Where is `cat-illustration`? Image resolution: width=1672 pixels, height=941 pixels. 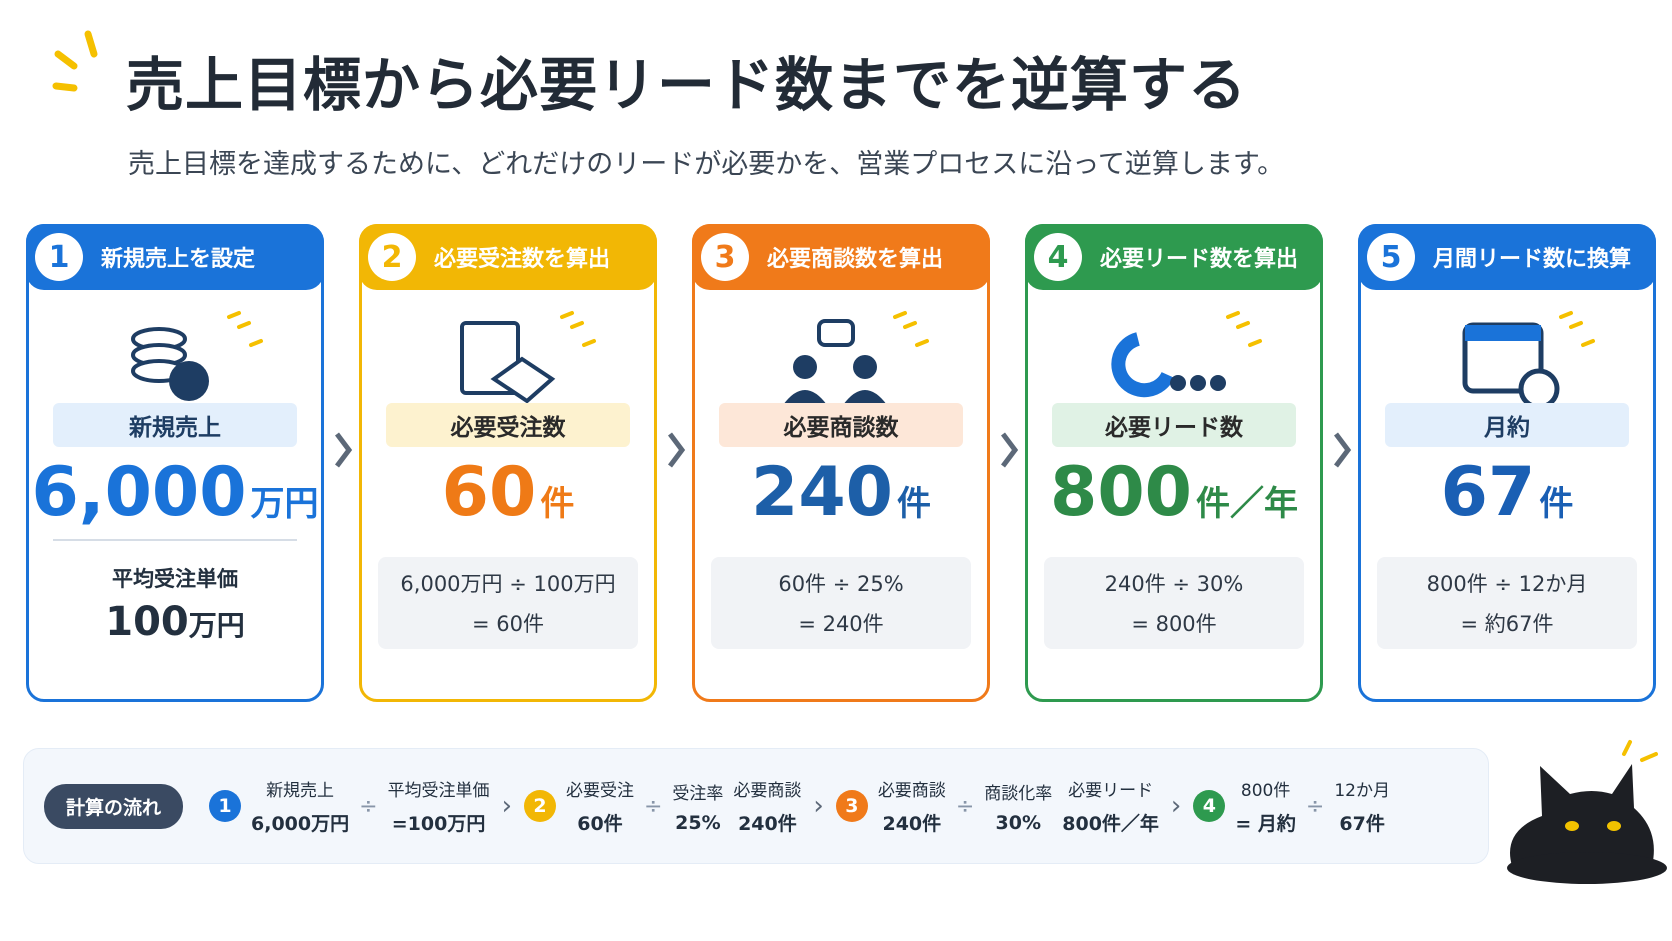 cat-illustration is located at coordinates (1587, 812).